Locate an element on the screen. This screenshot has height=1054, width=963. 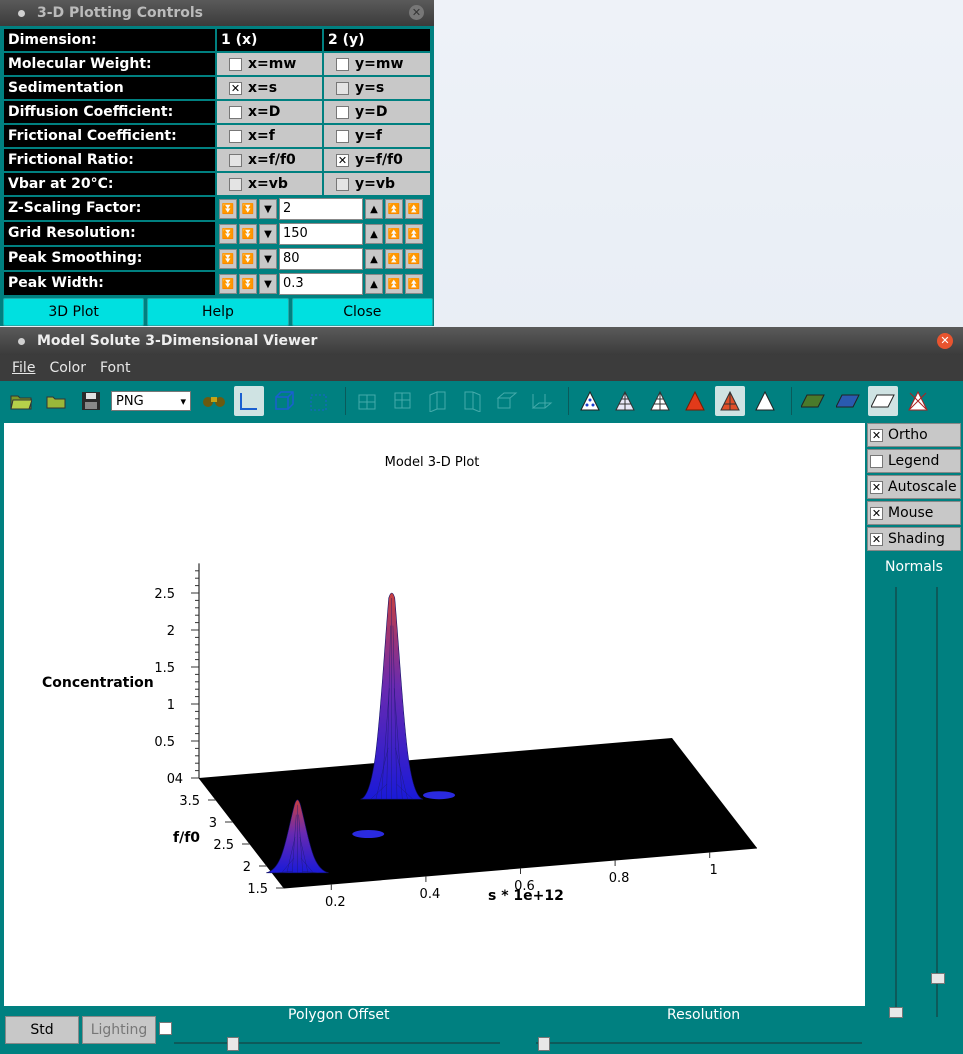
x-tick-label: 0.2 is located at coordinates (335, 902).